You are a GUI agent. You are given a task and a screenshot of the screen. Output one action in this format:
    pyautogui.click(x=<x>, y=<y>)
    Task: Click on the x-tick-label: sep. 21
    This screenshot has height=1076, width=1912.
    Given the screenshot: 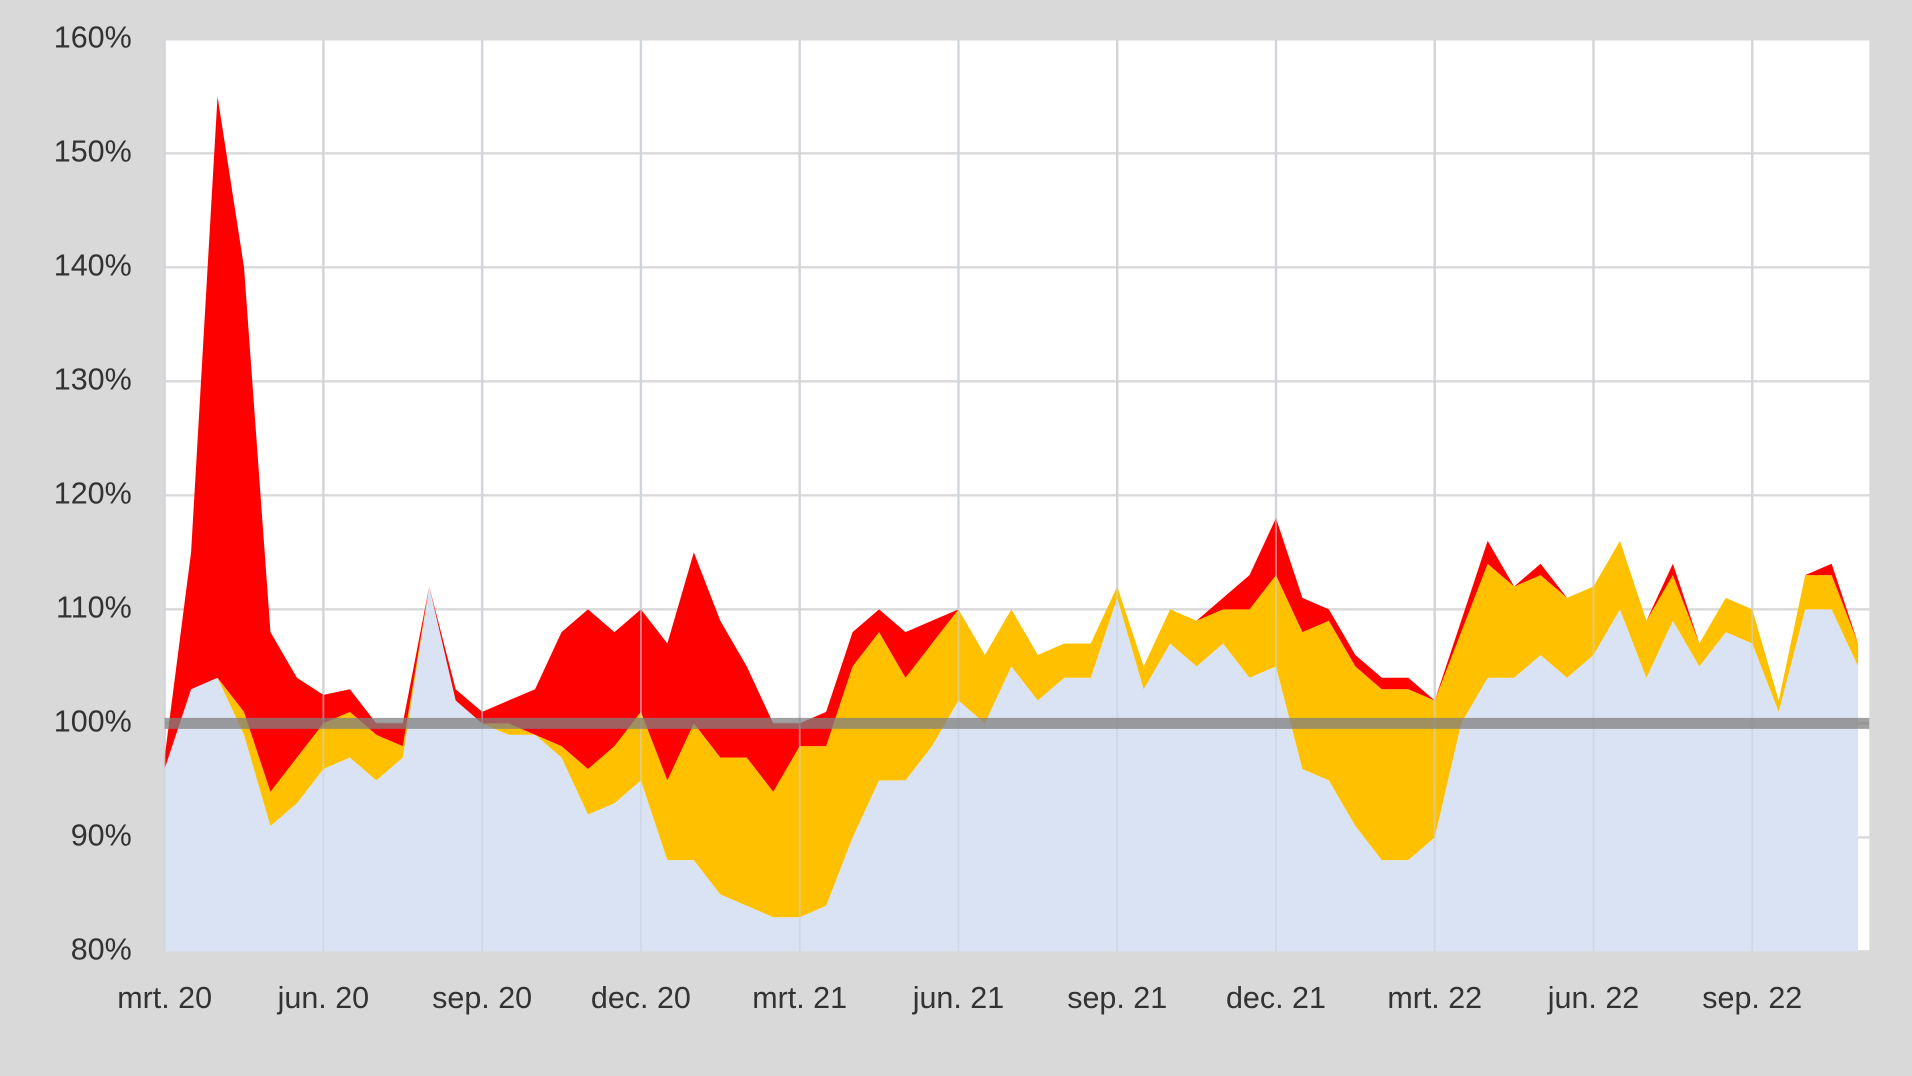 What is the action you would take?
    pyautogui.click(x=1117, y=998)
    